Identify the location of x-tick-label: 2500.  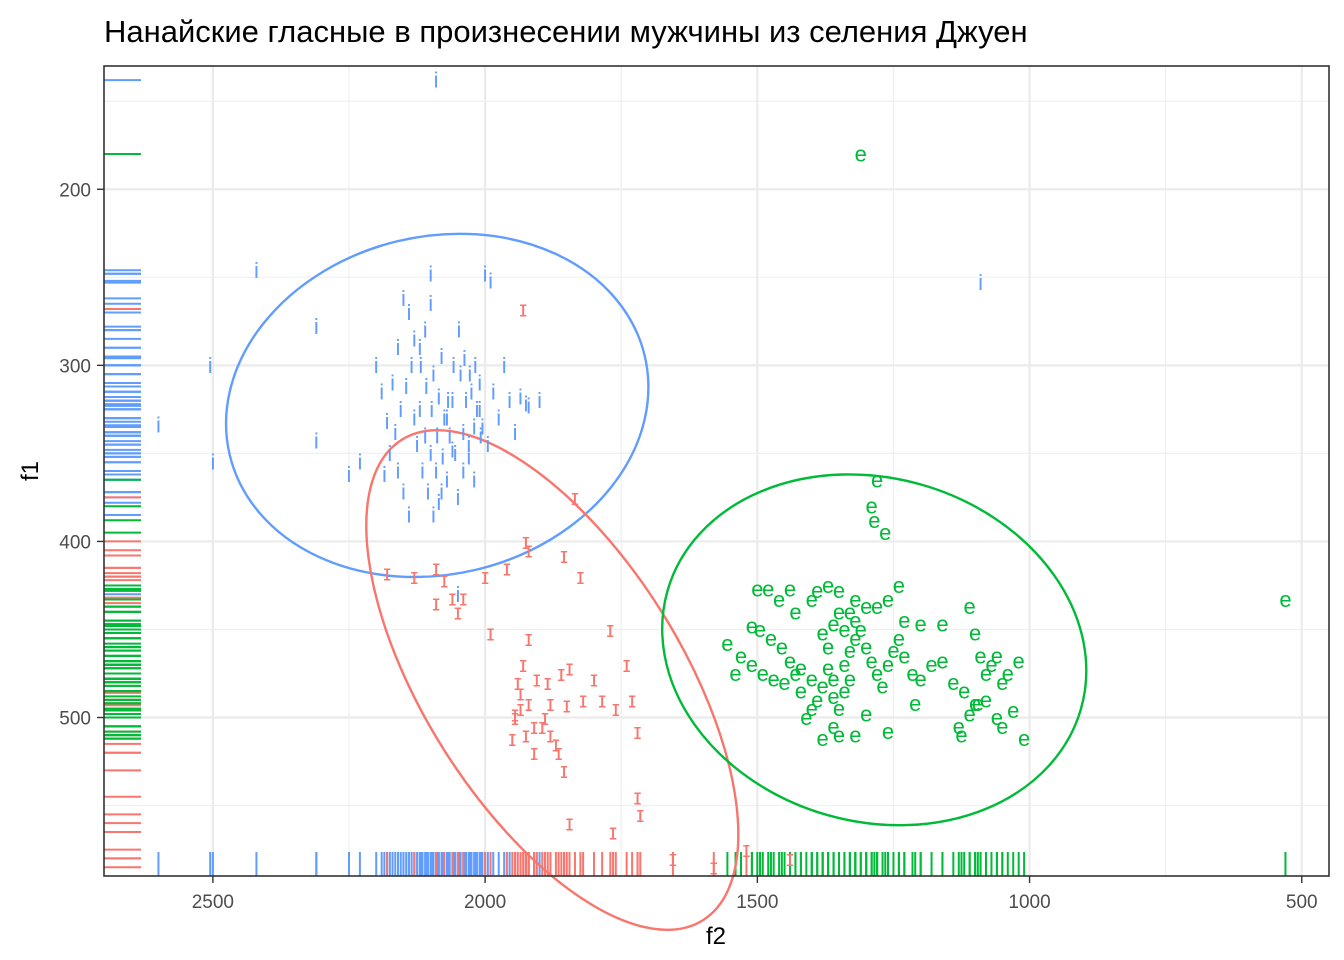
(213, 902).